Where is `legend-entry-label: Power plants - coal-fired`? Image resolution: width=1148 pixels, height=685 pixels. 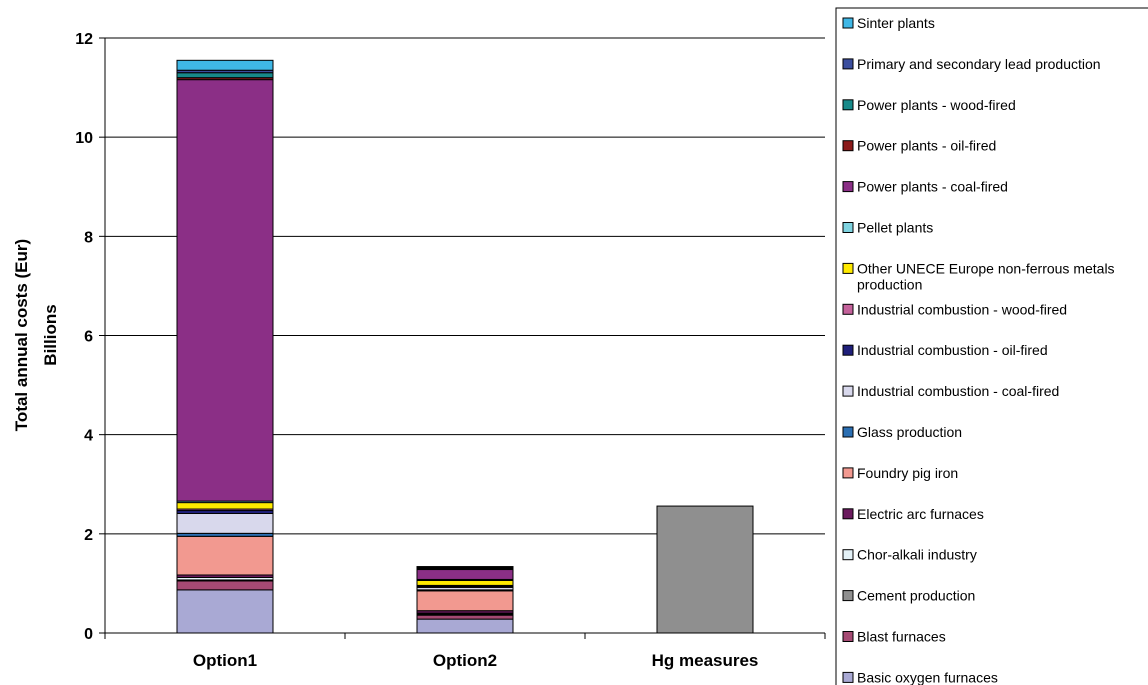 legend-entry-label: Power plants - coal-fired is located at coordinates (932, 187).